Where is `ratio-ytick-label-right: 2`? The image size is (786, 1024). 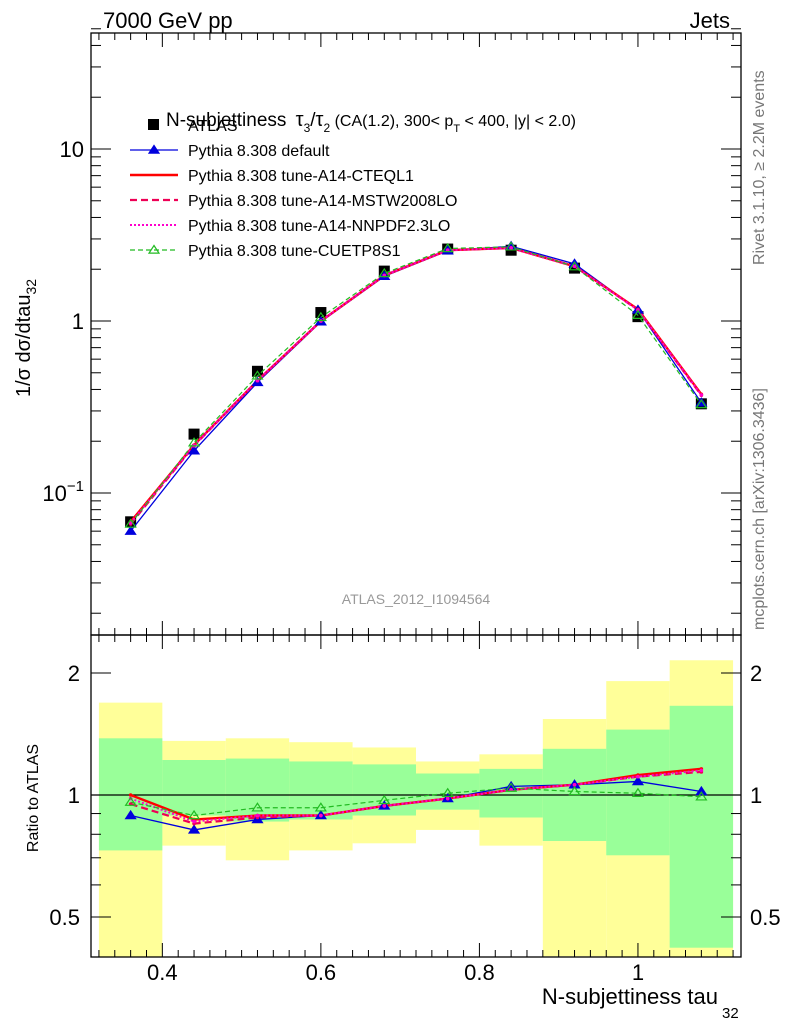
ratio-ytick-label-right: 2 is located at coordinates (756, 673).